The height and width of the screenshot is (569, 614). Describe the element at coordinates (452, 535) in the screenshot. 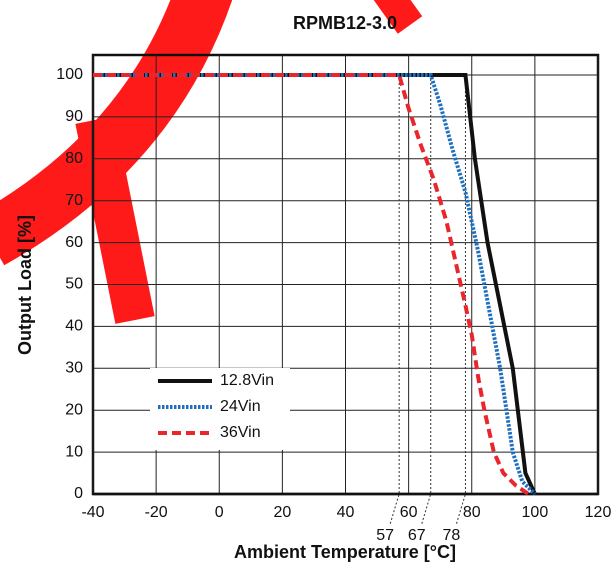

I see `annotation-label: 78` at that location.